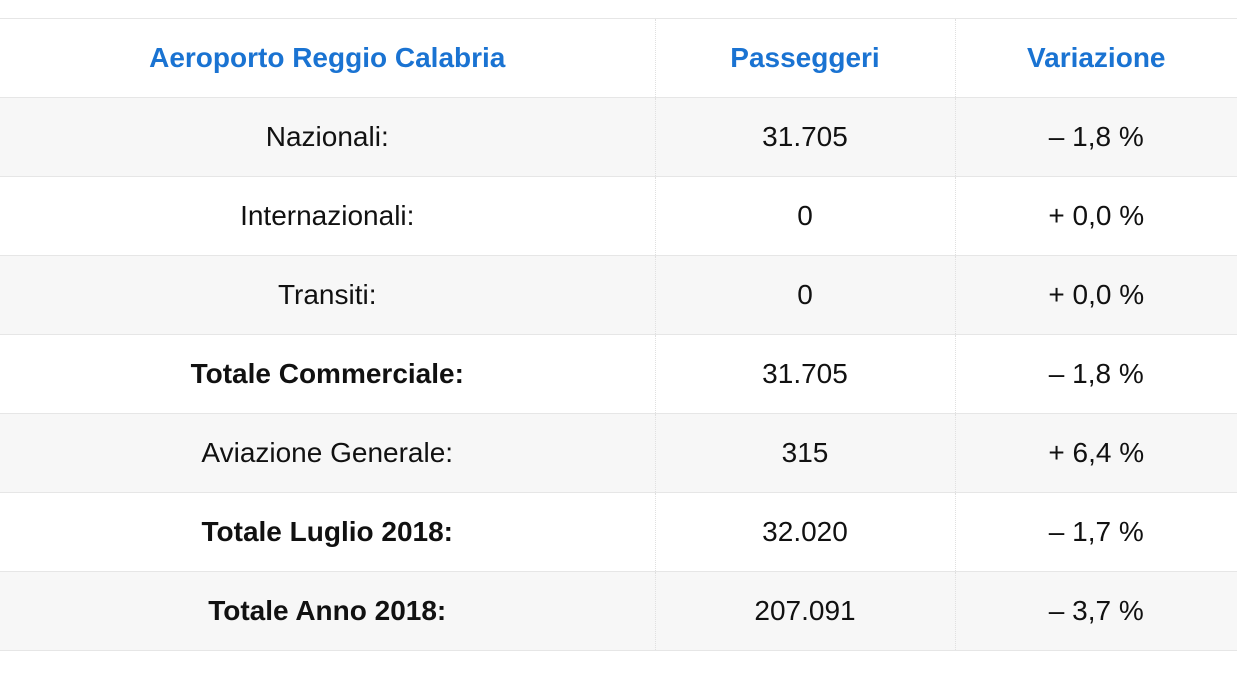  I want to click on cell: Internazionali:, so click(327, 216).